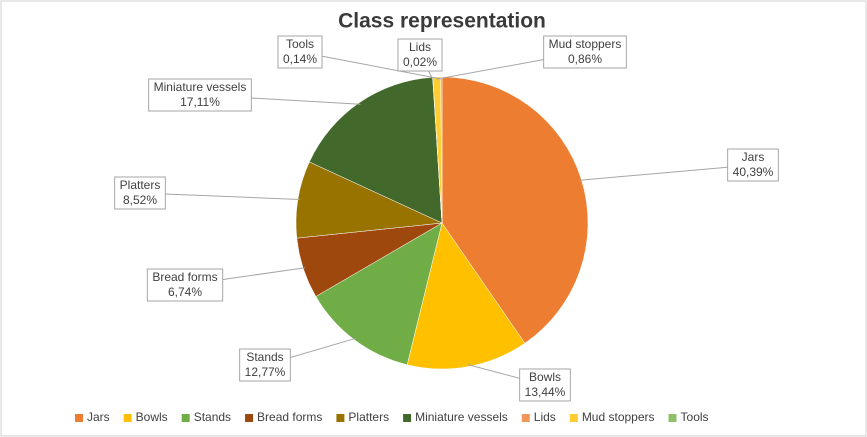 This screenshot has height=437, width=867. What do you see at coordinates (461, 417) in the screenshot?
I see `legend-label: Miniature vessels` at bounding box center [461, 417].